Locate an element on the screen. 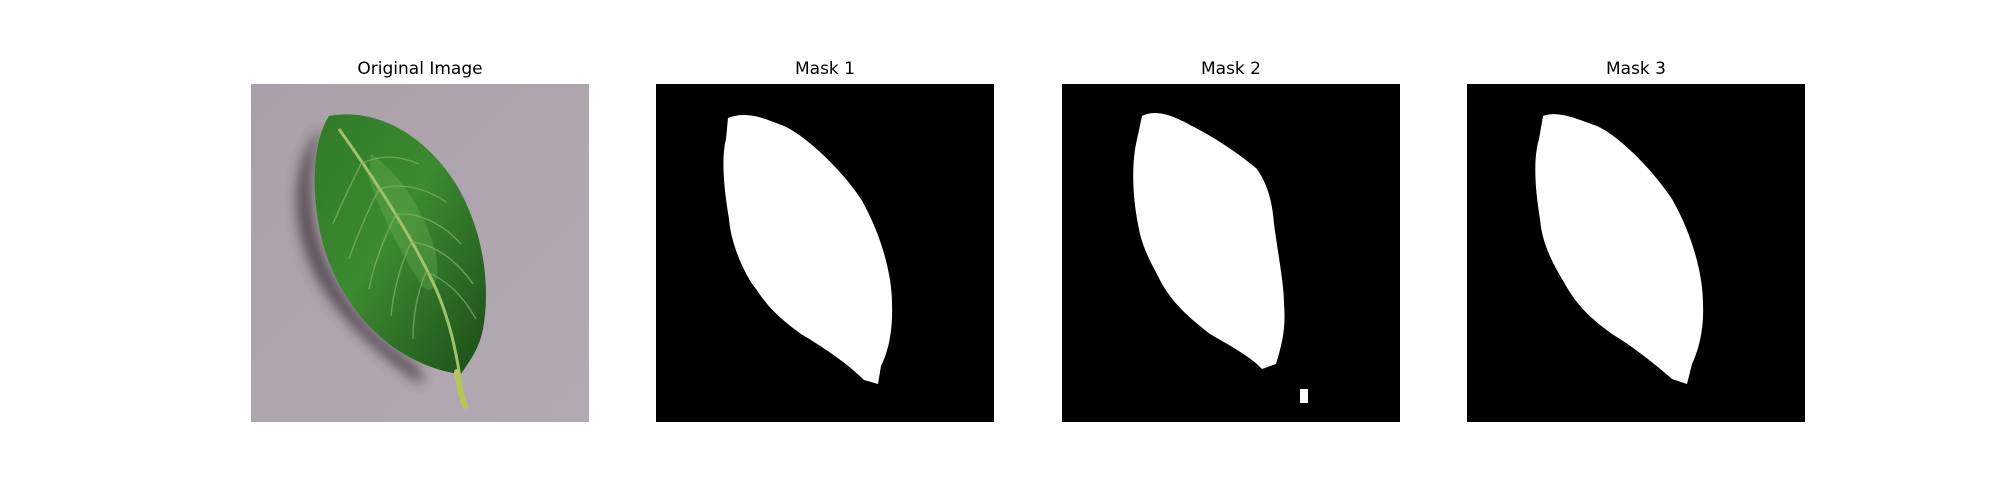 The width and height of the screenshot is (2000, 500). panel-title: Mask 3 is located at coordinates (1635, 69).